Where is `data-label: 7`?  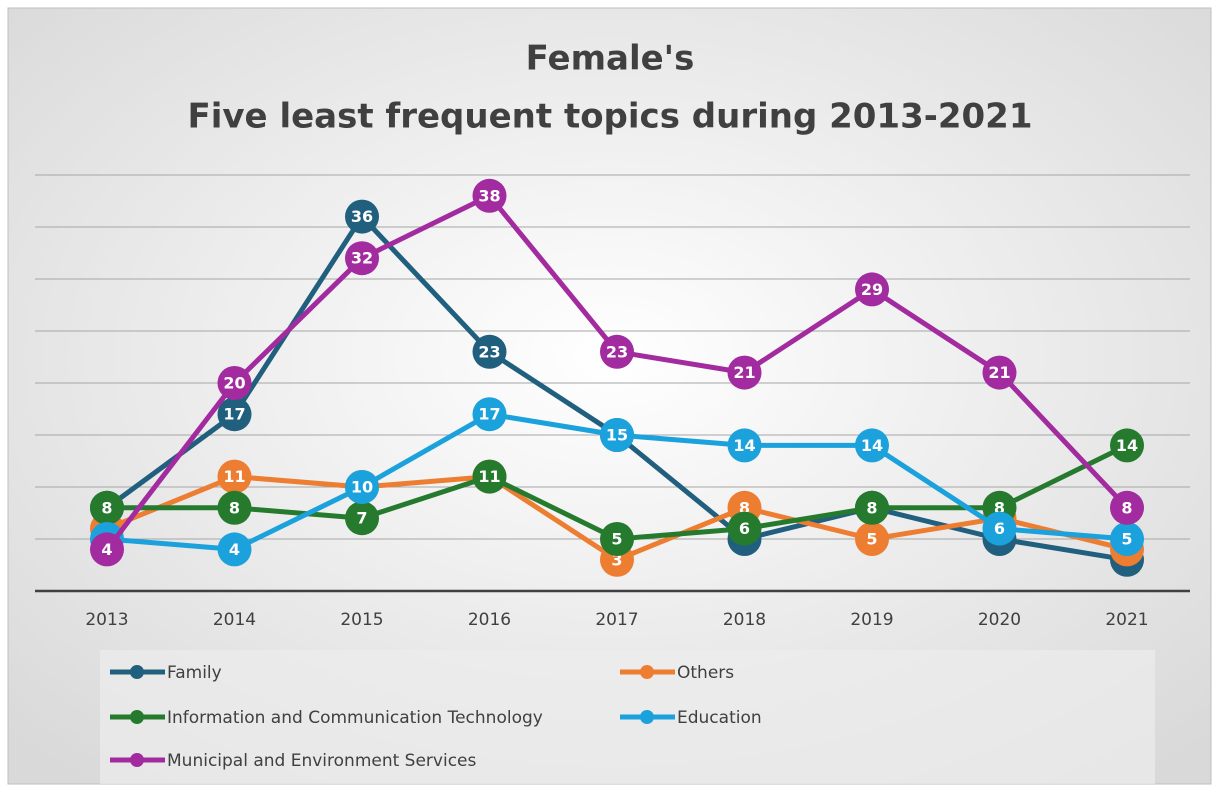 data-label: 7 is located at coordinates (361, 518).